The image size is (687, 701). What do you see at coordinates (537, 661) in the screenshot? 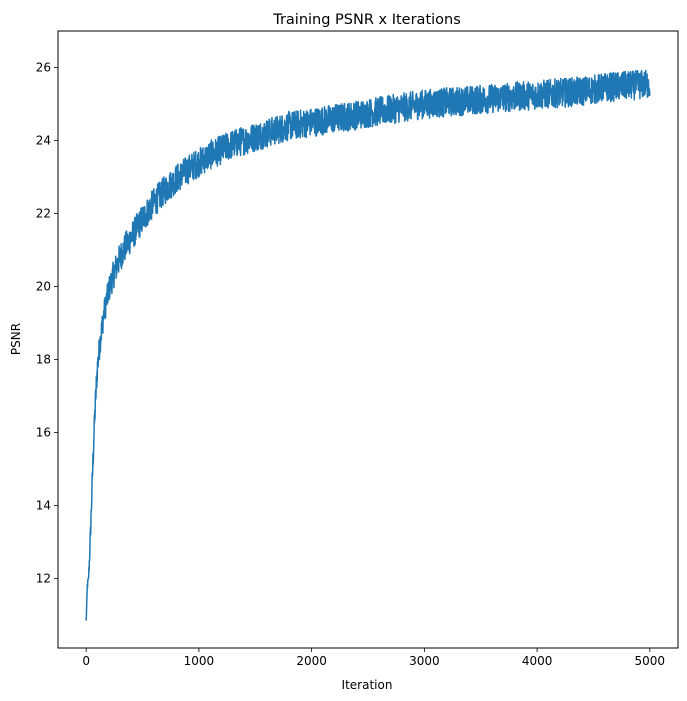
I see `x-tick-label: 4000` at bounding box center [537, 661].